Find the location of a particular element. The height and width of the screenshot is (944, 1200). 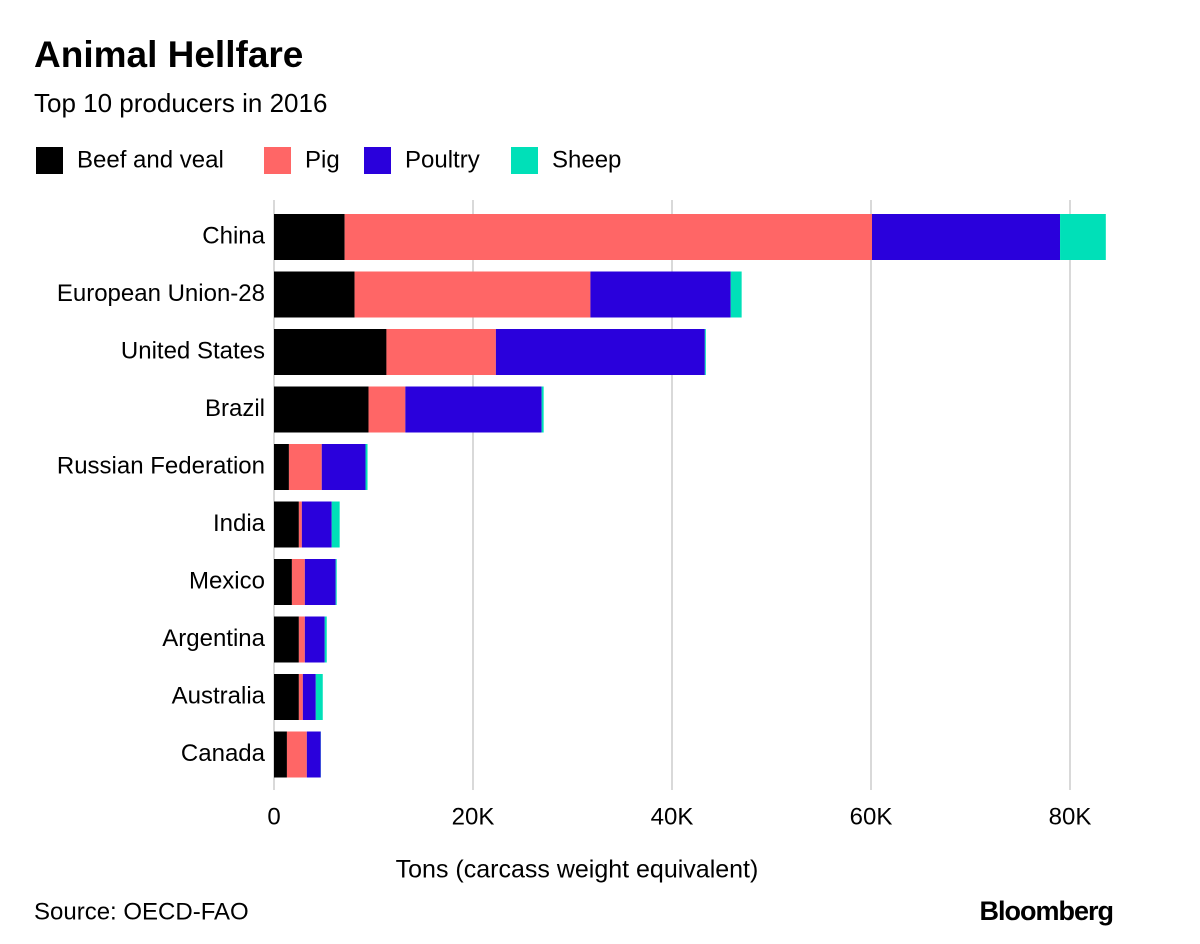

y-tick-label: Australia is located at coordinates (219, 695).